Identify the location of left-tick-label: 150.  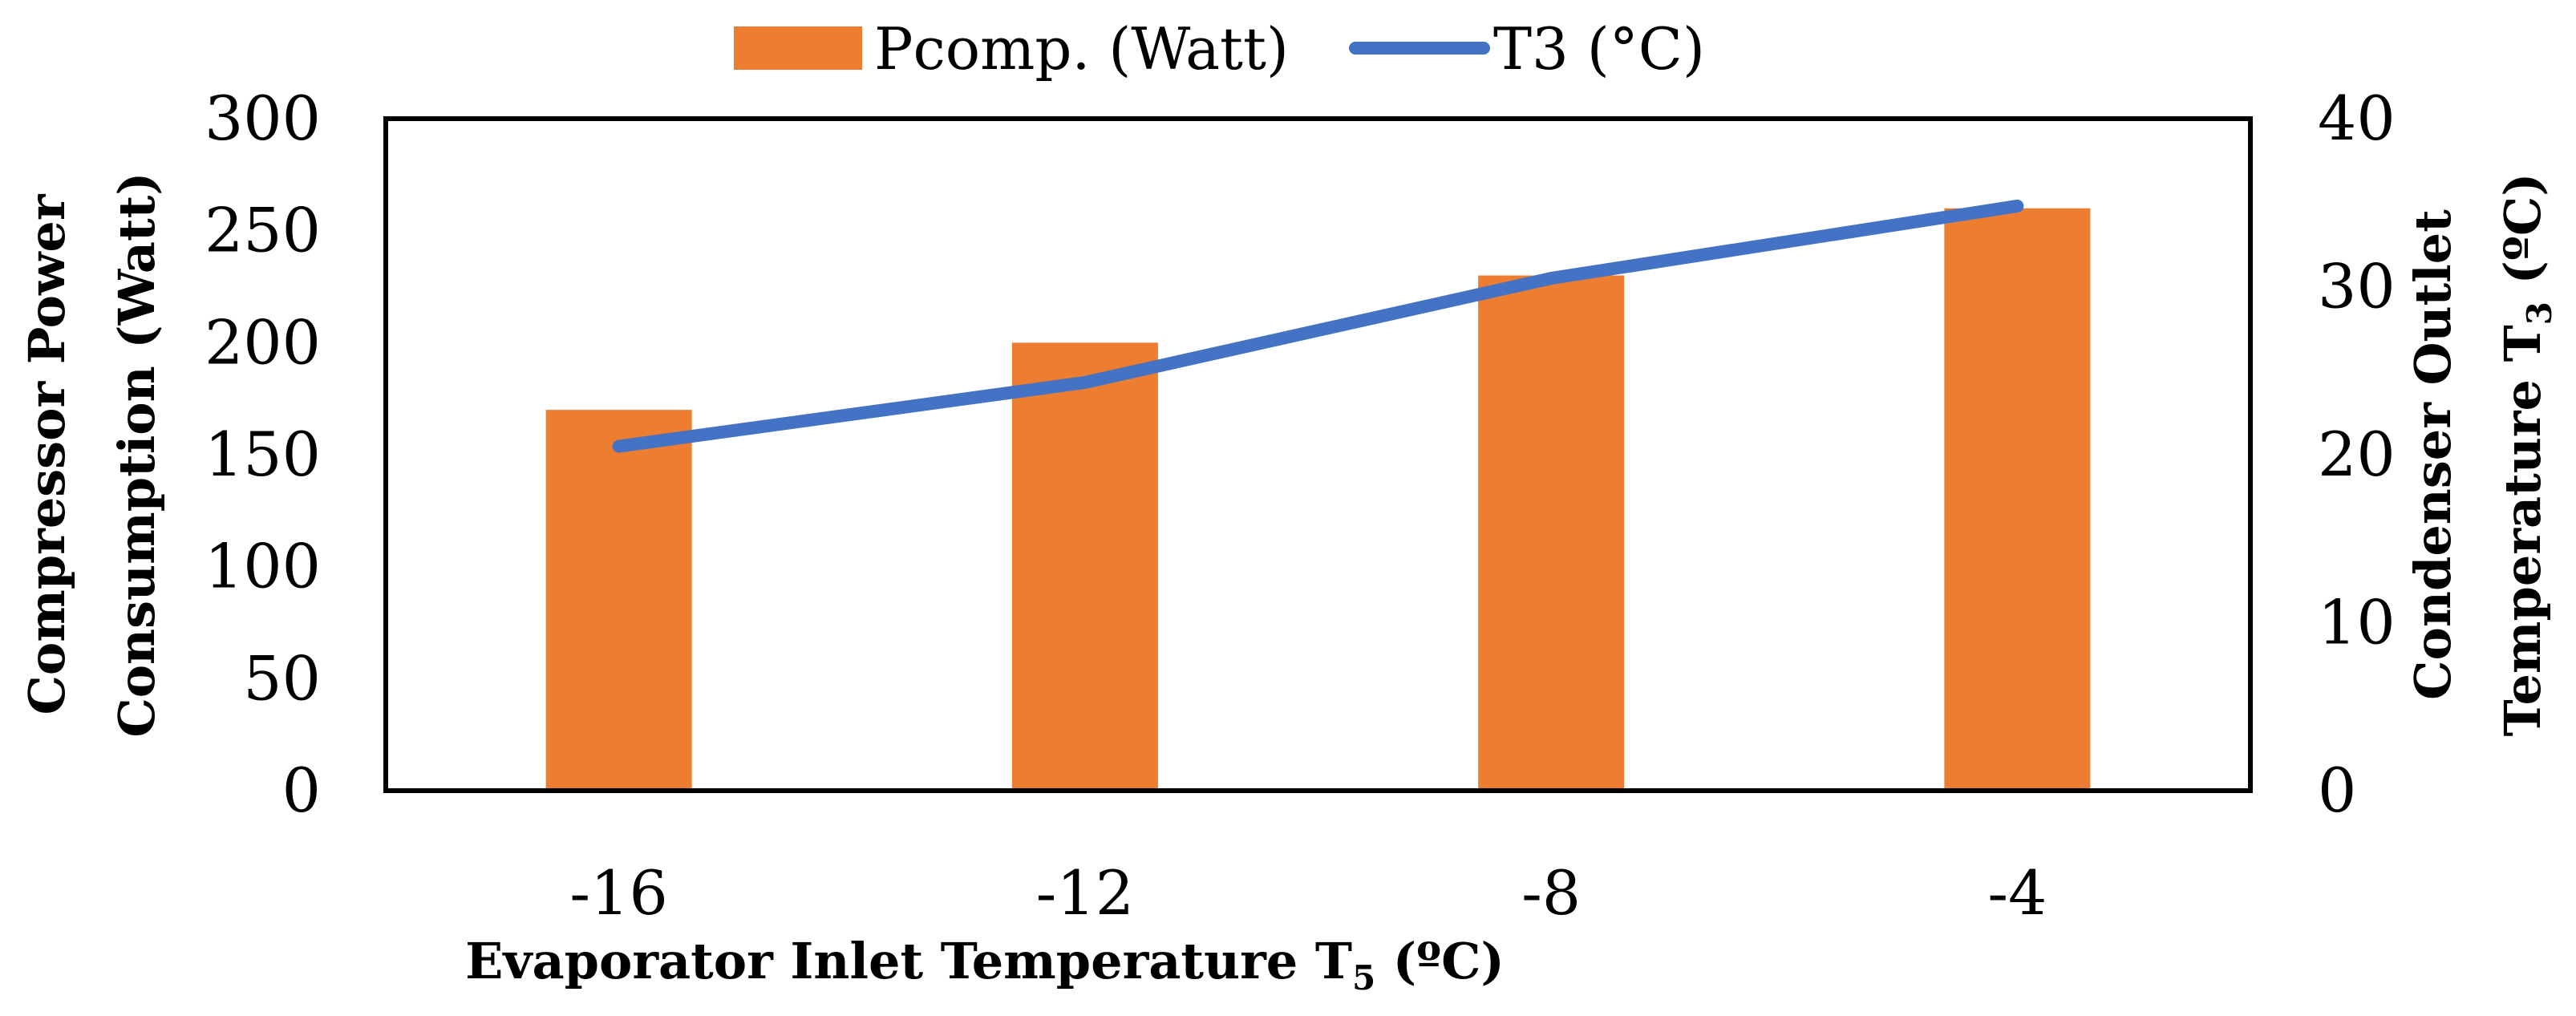
(263, 454).